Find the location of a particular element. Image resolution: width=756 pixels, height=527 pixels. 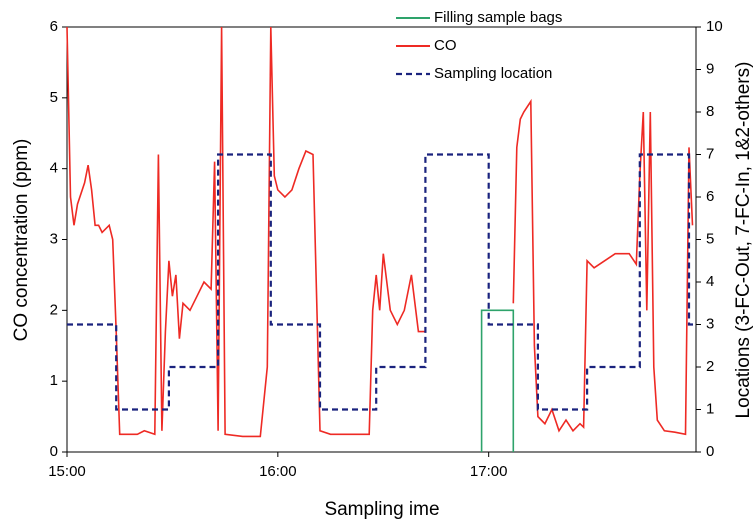

legend-label: CO is located at coordinates (445, 45).